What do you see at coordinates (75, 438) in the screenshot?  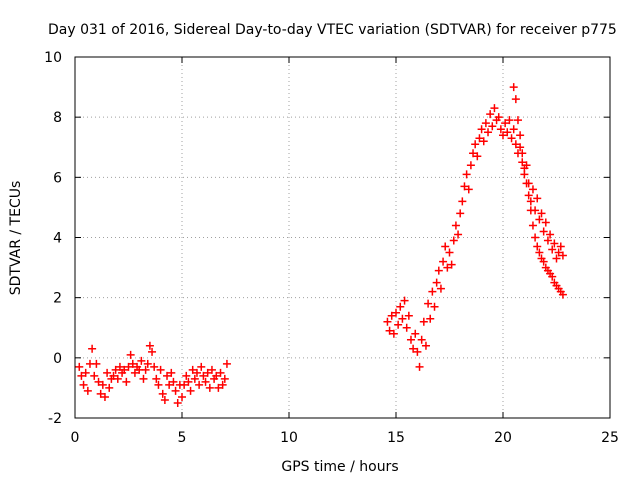 I see `x-tick-label: 0` at bounding box center [75, 438].